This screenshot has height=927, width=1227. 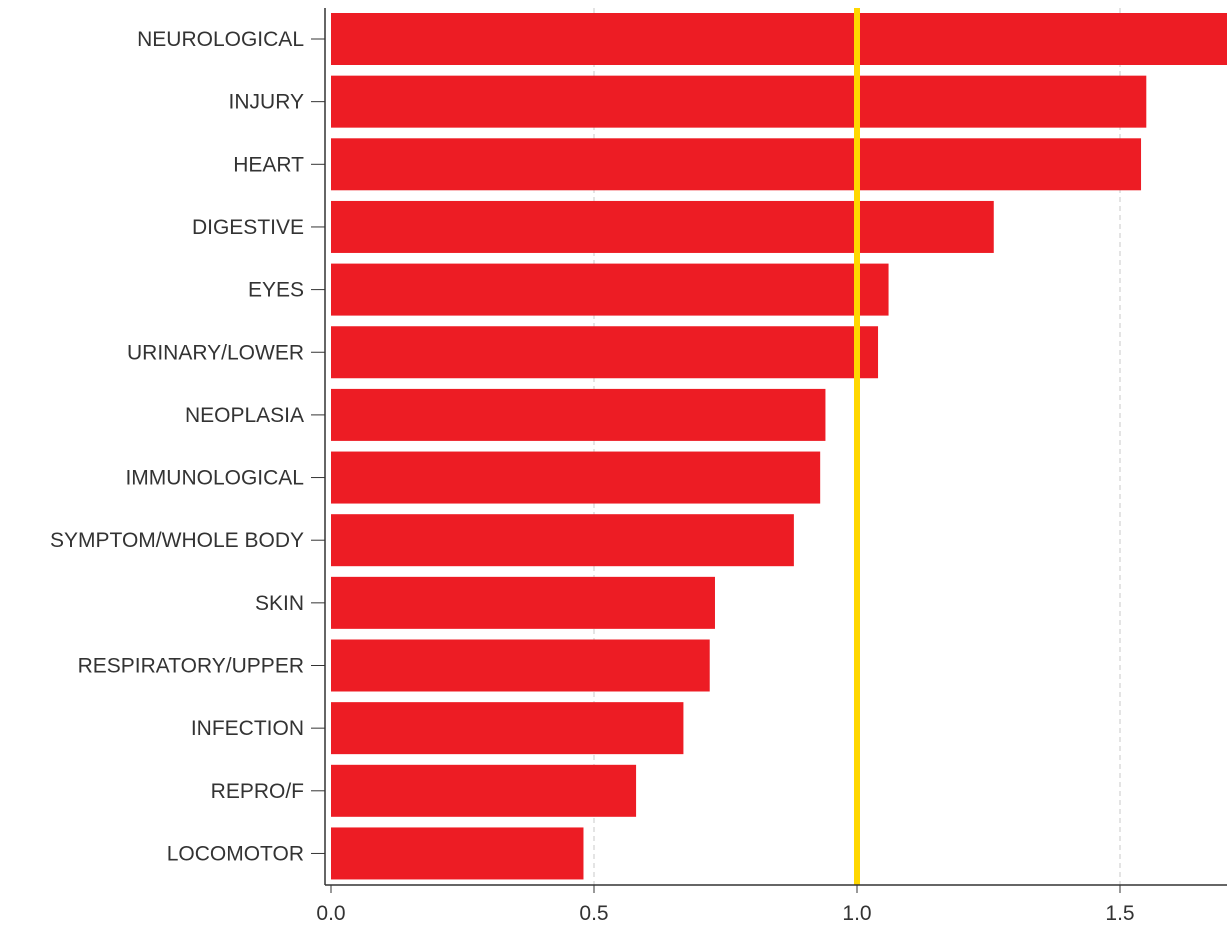 I want to click on category-label: NEUROLOGICAL, so click(x=220, y=39).